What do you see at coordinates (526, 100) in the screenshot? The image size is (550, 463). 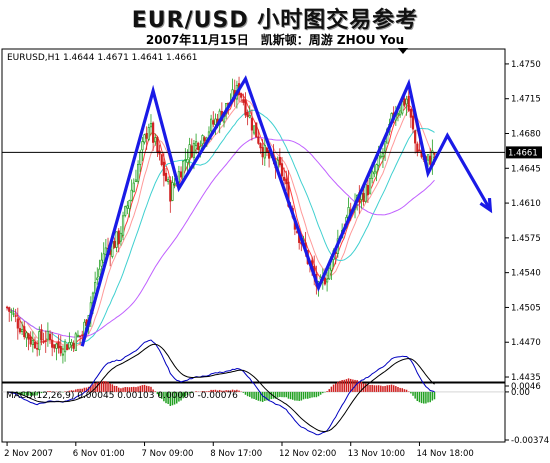 I see `y-tick-label: 1.4715` at bounding box center [526, 100].